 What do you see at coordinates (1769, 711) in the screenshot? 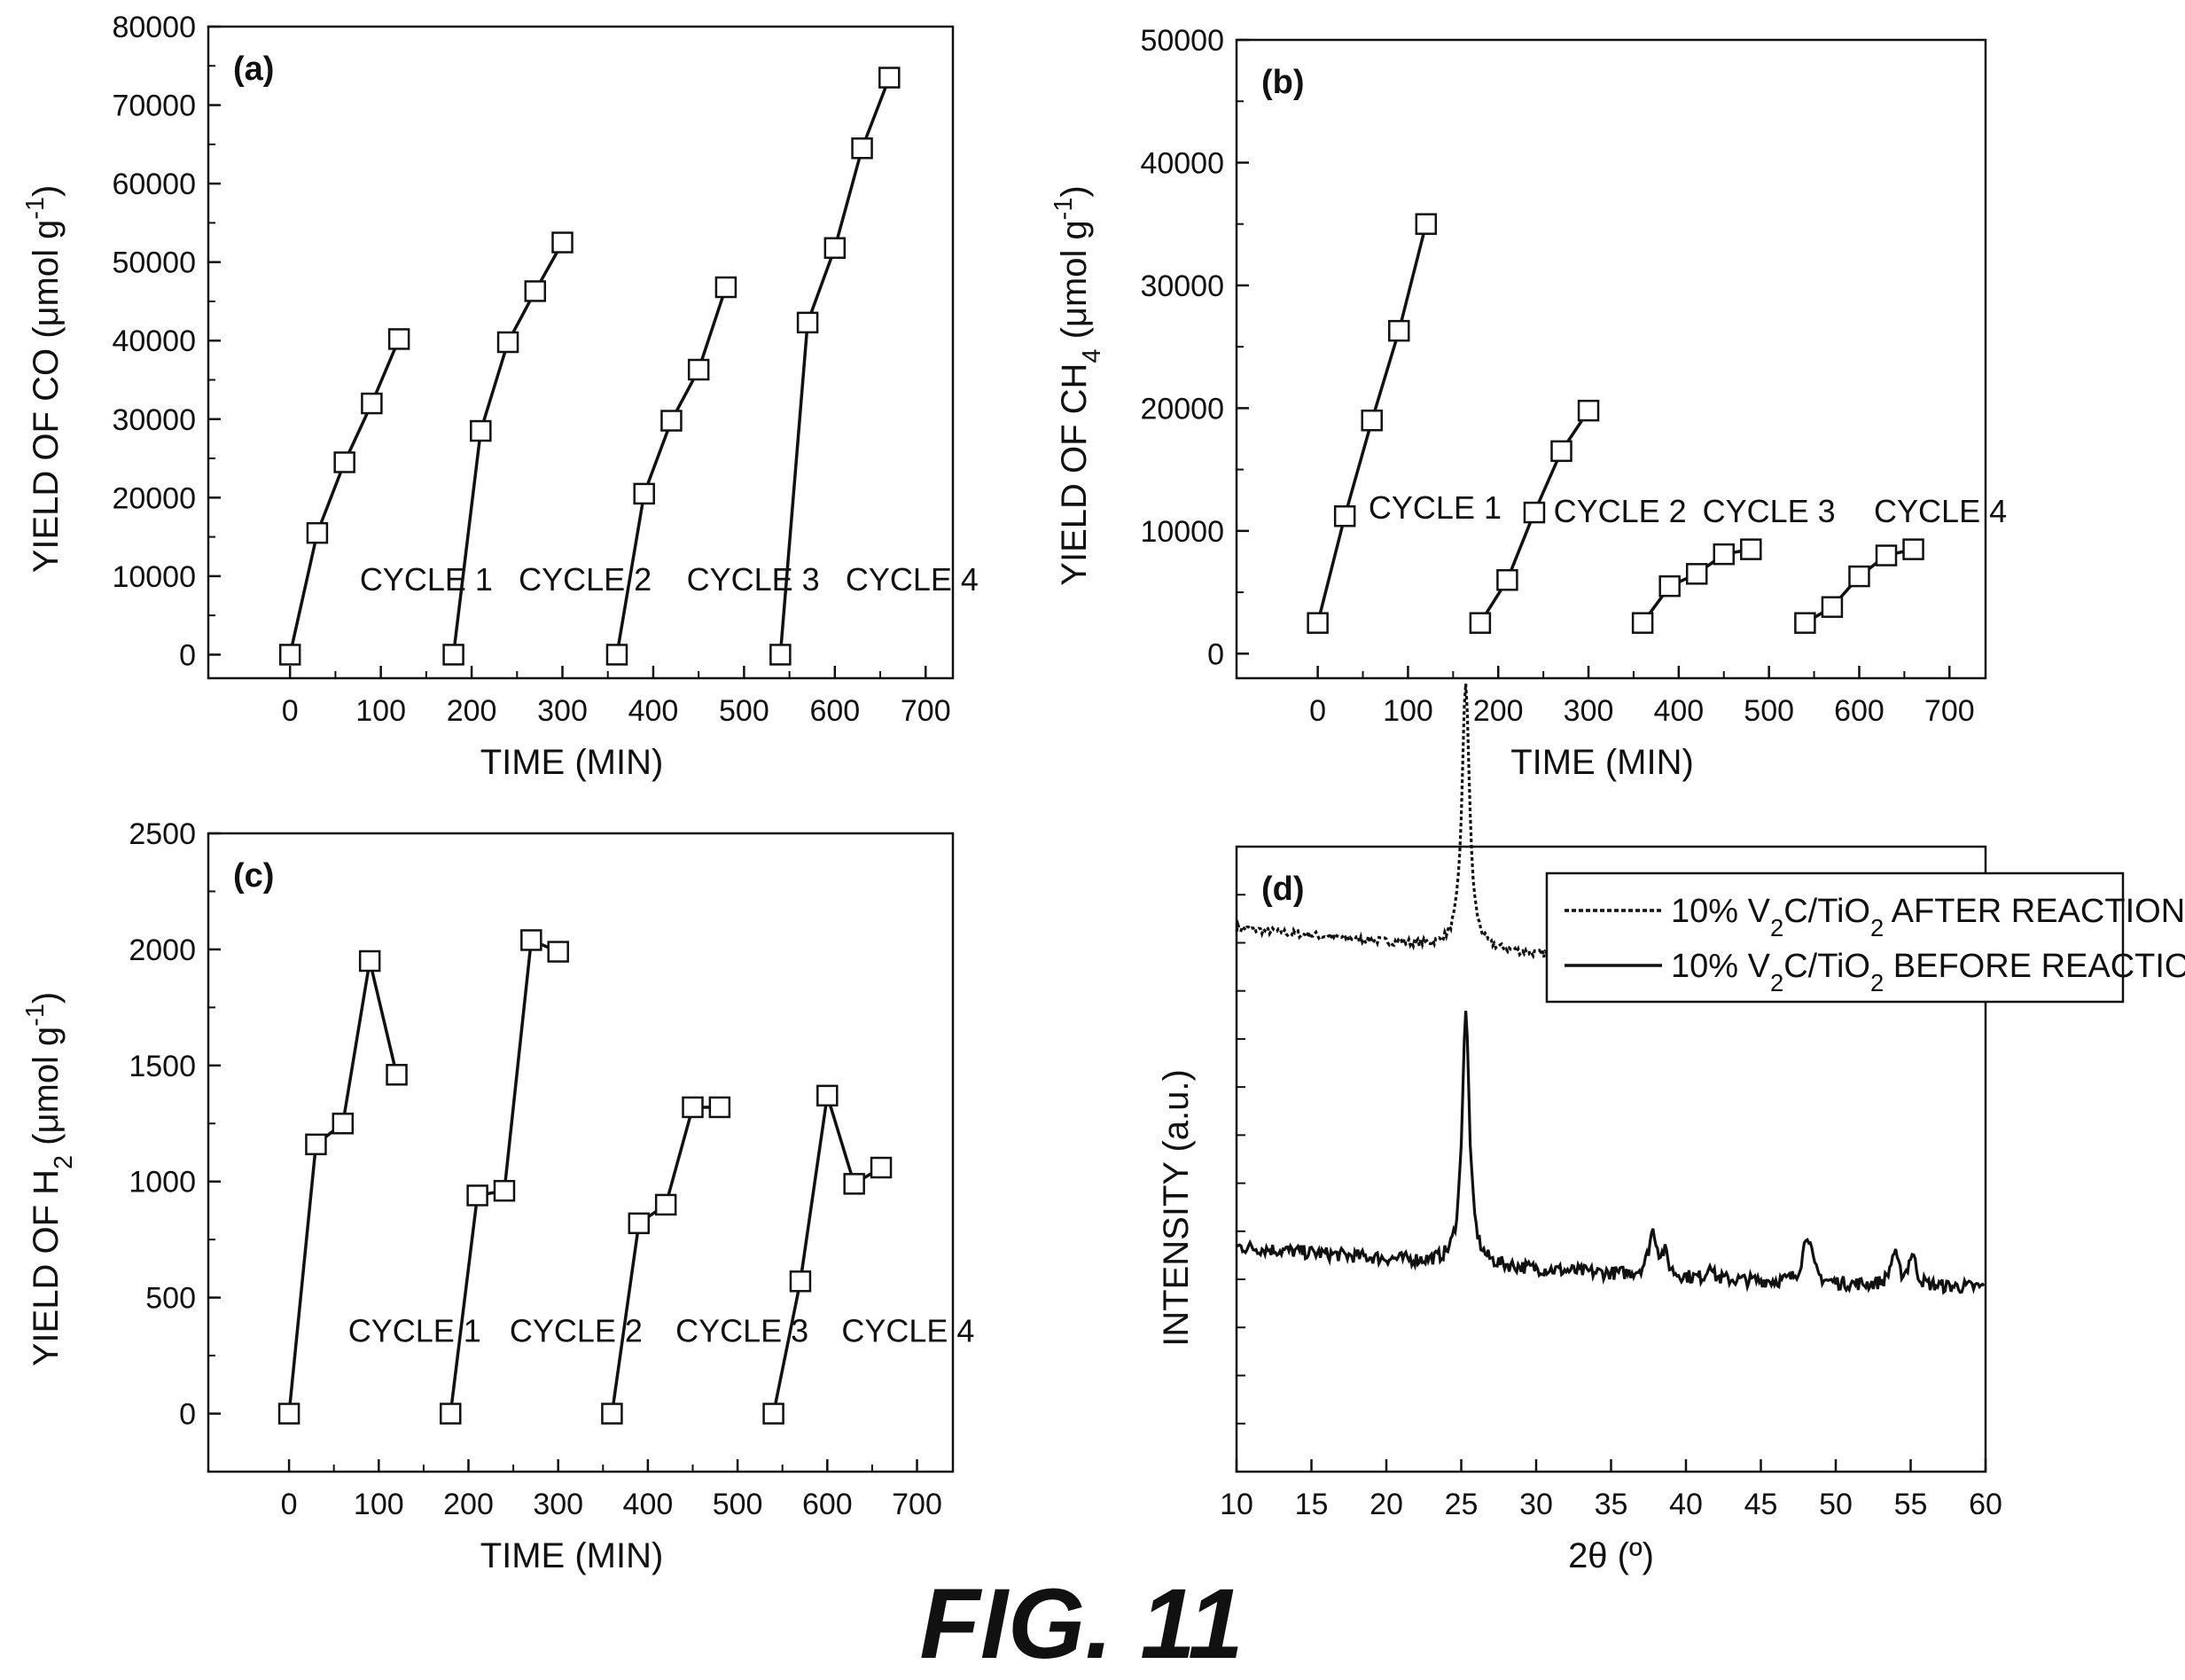
I see `x-tick-label: 500` at bounding box center [1769, 711].